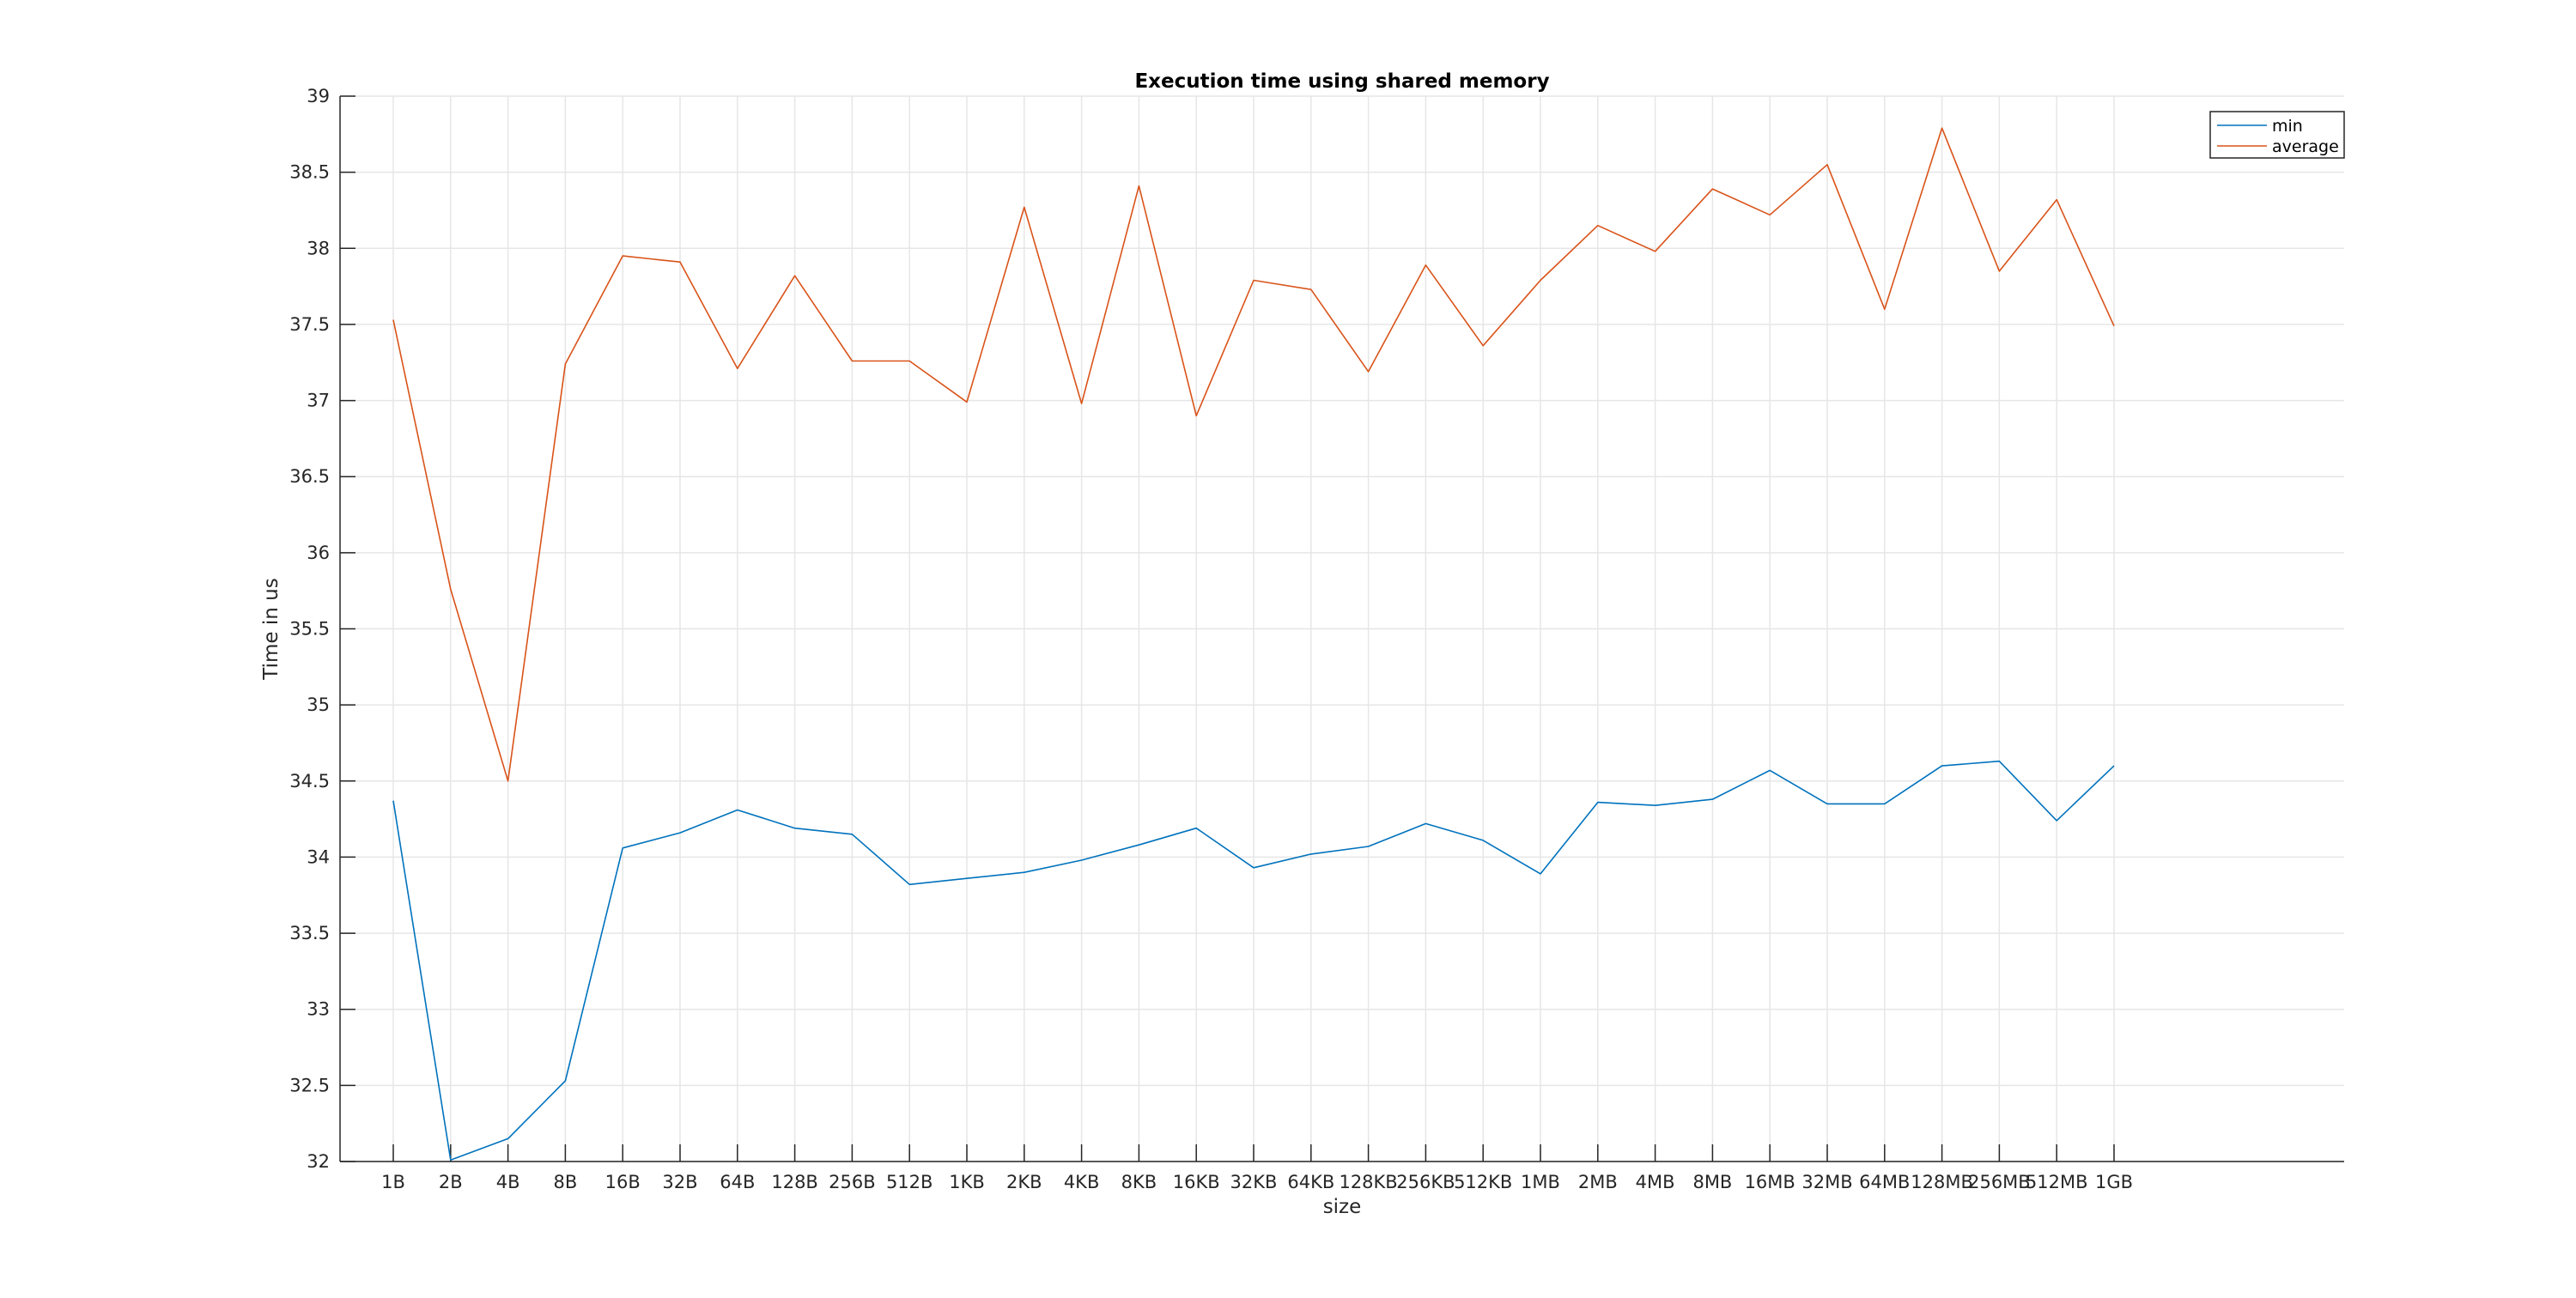 The image size is (2576, 1298). What do you see at coordinates (318, 704) in the screenshot?
I see `y-tick-label: 35` at bounding box center [318, 704].